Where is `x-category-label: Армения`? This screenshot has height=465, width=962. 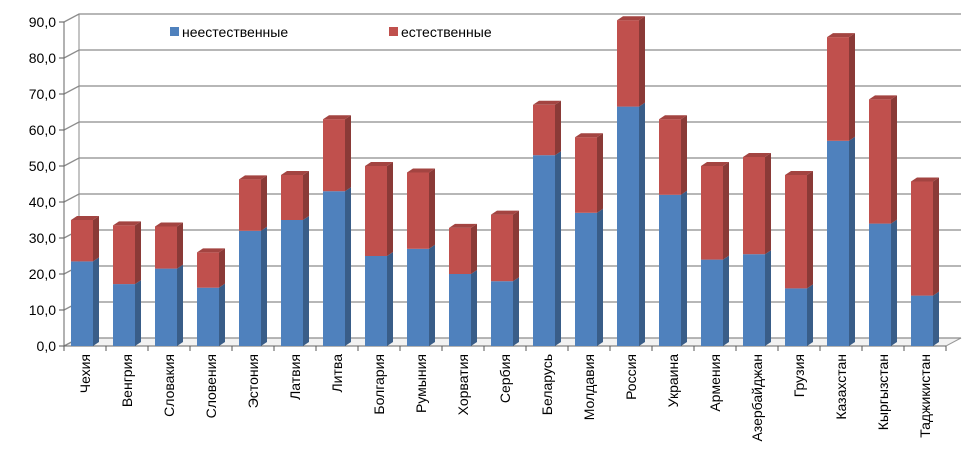 x-category-label: Армения is located at coordinates (715, 383).